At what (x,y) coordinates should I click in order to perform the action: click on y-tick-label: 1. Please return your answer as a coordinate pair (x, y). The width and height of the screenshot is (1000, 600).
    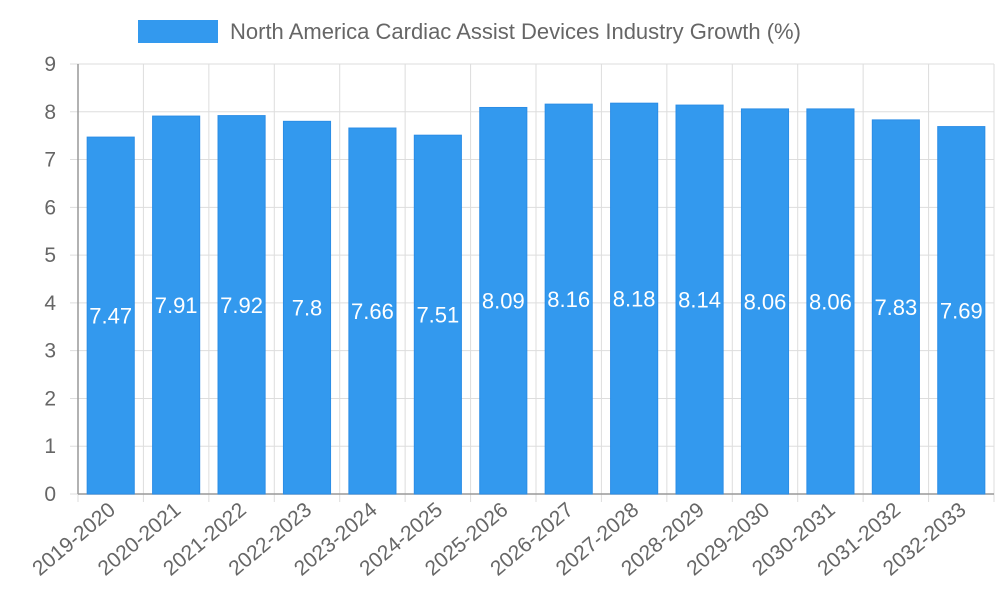
    Looking at the image, I should click on (50, 446).